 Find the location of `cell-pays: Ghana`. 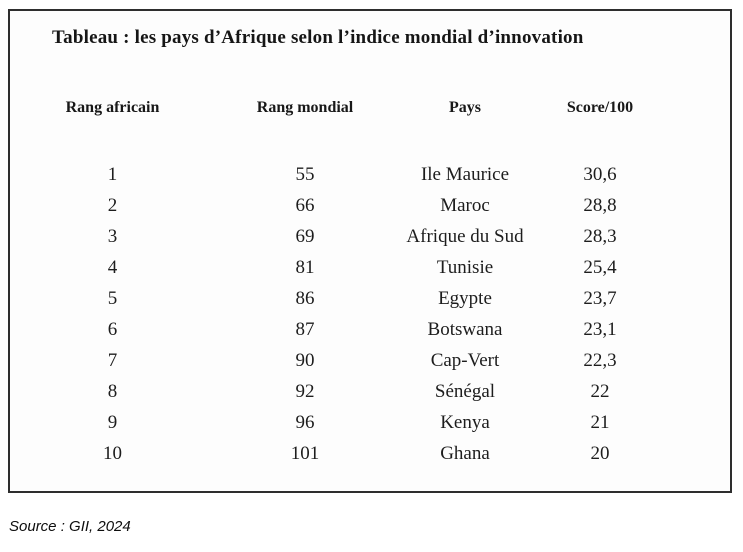

cell-pays: Ghana is located at coordinates (465, 453).